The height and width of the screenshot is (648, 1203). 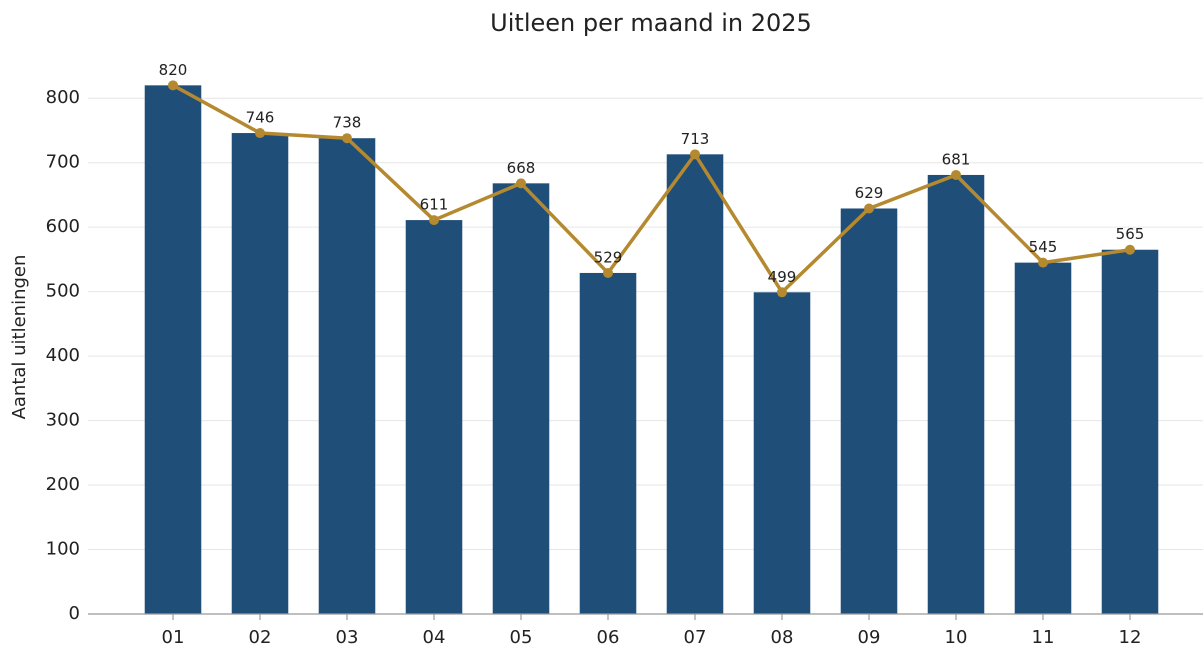 What do you see at coordinates (434, 205) in the screenshot?
I see `data-label: 611` at bounding box center [434, 205].